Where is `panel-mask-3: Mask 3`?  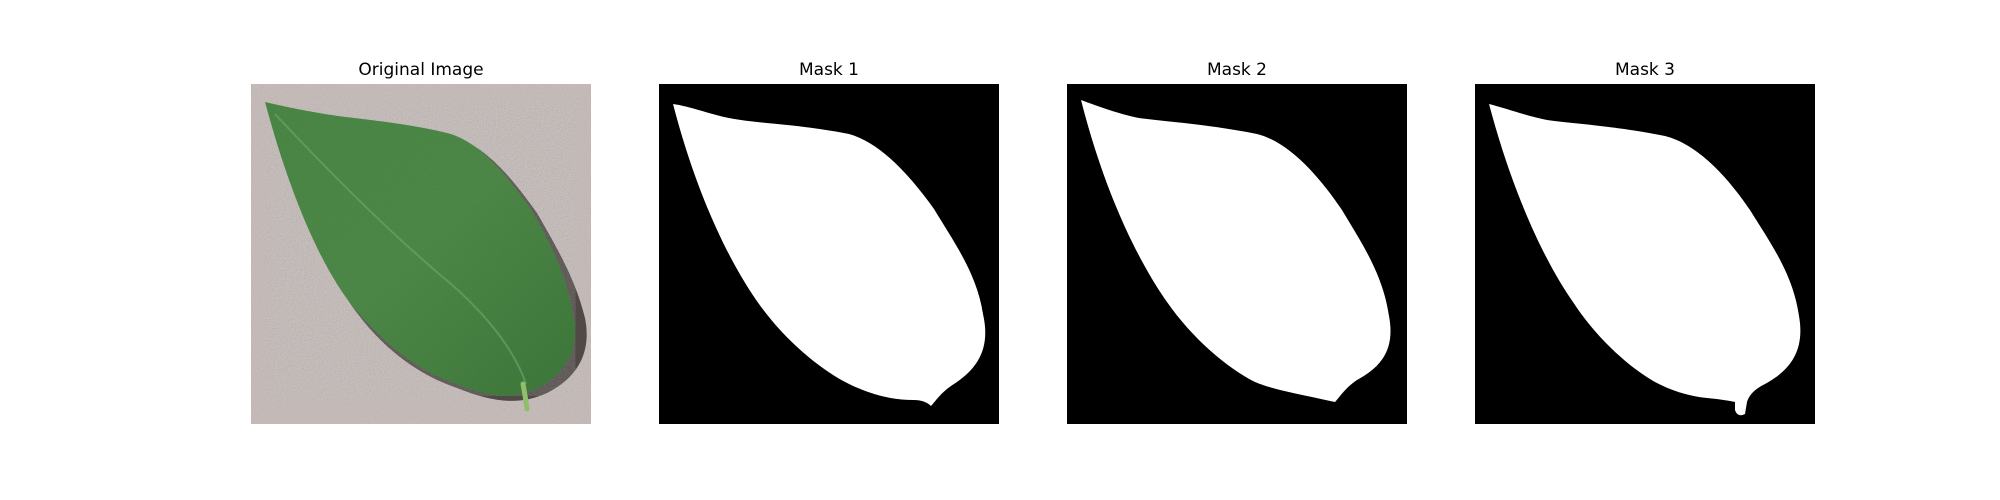 panel-mask-3: Mask 3 is located at coordinates (1645, 240).